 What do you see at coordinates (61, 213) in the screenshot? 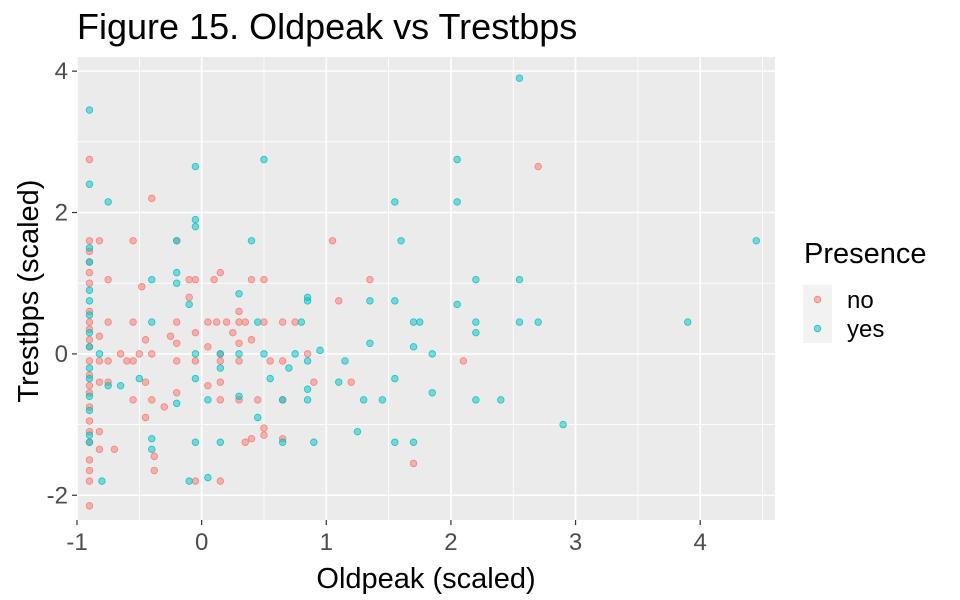
I see `y-tick-label: 2` at bounding box center [61, 213].